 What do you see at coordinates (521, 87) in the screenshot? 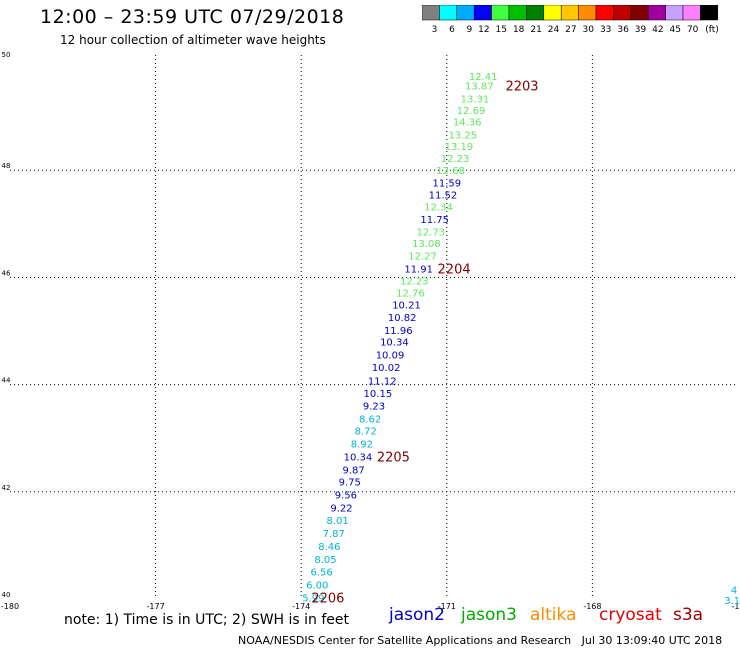
I see `pass-number-label: 2203` at bounding box center [521, 87].